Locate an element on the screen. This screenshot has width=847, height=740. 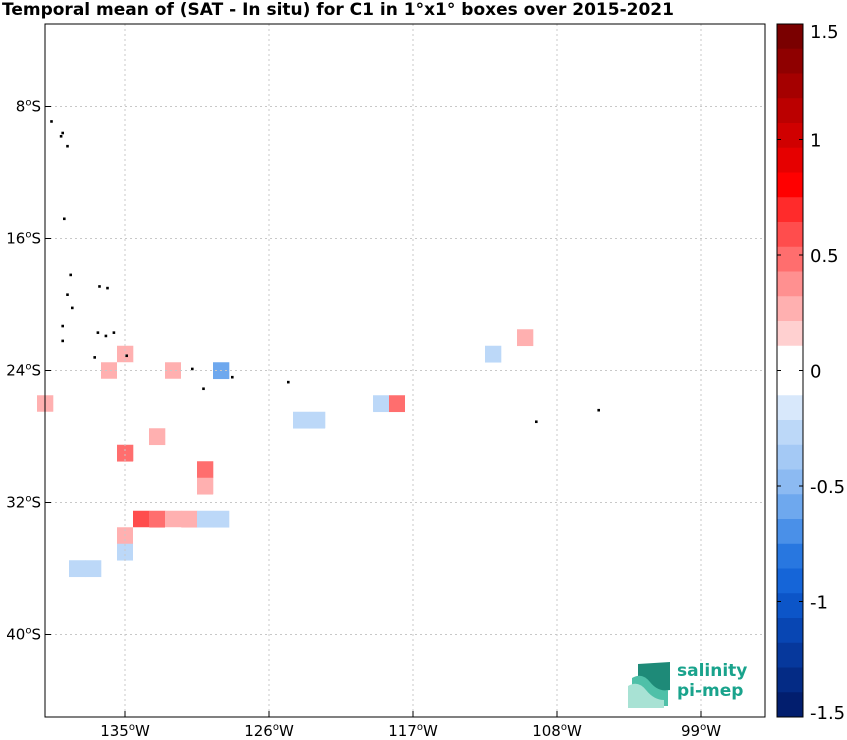
x-tick-label: 135oW is located at coordinates (125, 731).